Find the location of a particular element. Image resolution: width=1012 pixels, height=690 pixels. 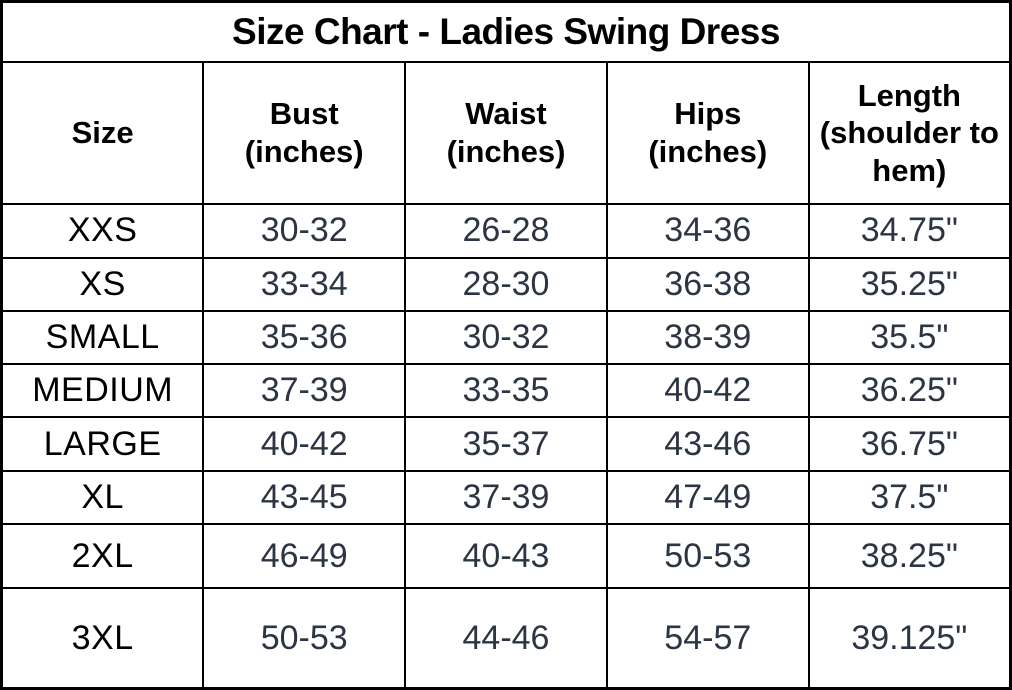

chart-title: Size Chart - Ladies Swing Dress is located at coordinates (506, 32).